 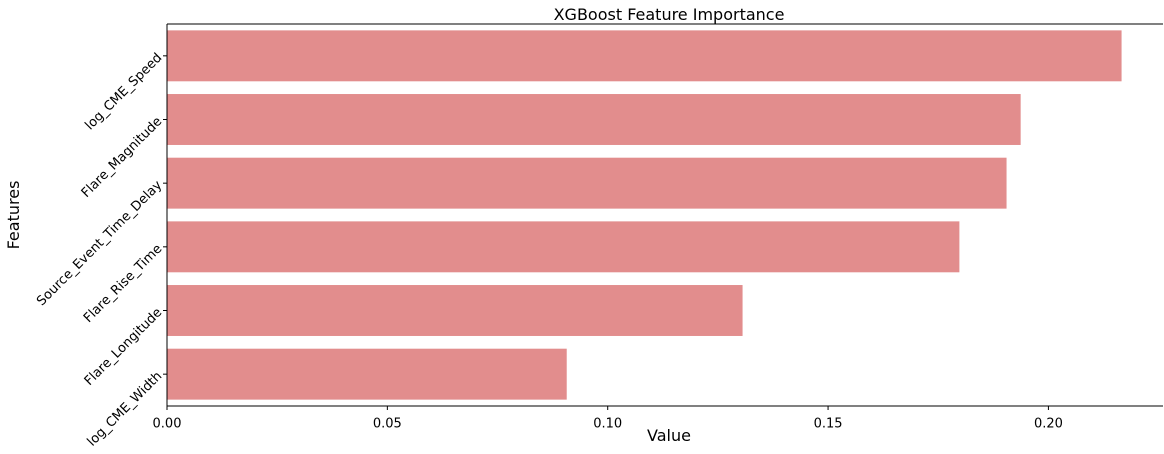 I want to click on y-axis-label: Features, so click(x=13, y=215).